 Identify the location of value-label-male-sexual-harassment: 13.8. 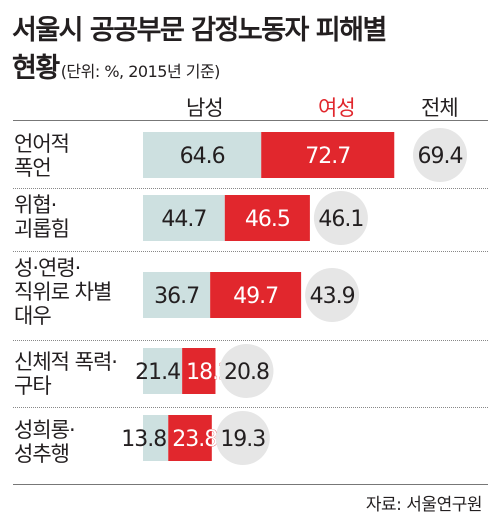
(143, 439).